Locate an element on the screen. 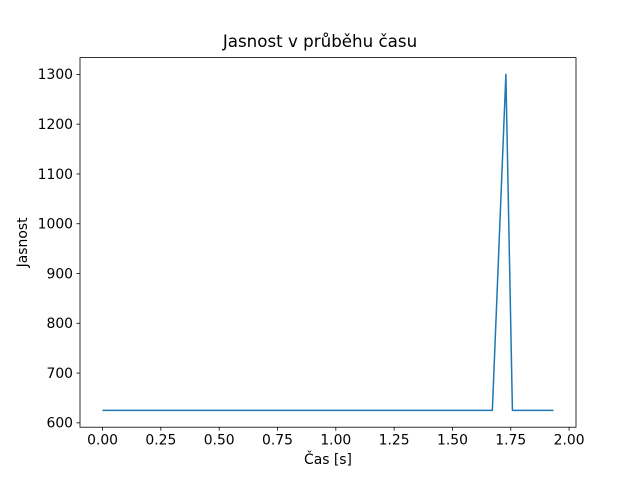 The height and width of the screenshot is (480, 640). x-axis-label: Čas [s] is located at coordinates (328, 459).